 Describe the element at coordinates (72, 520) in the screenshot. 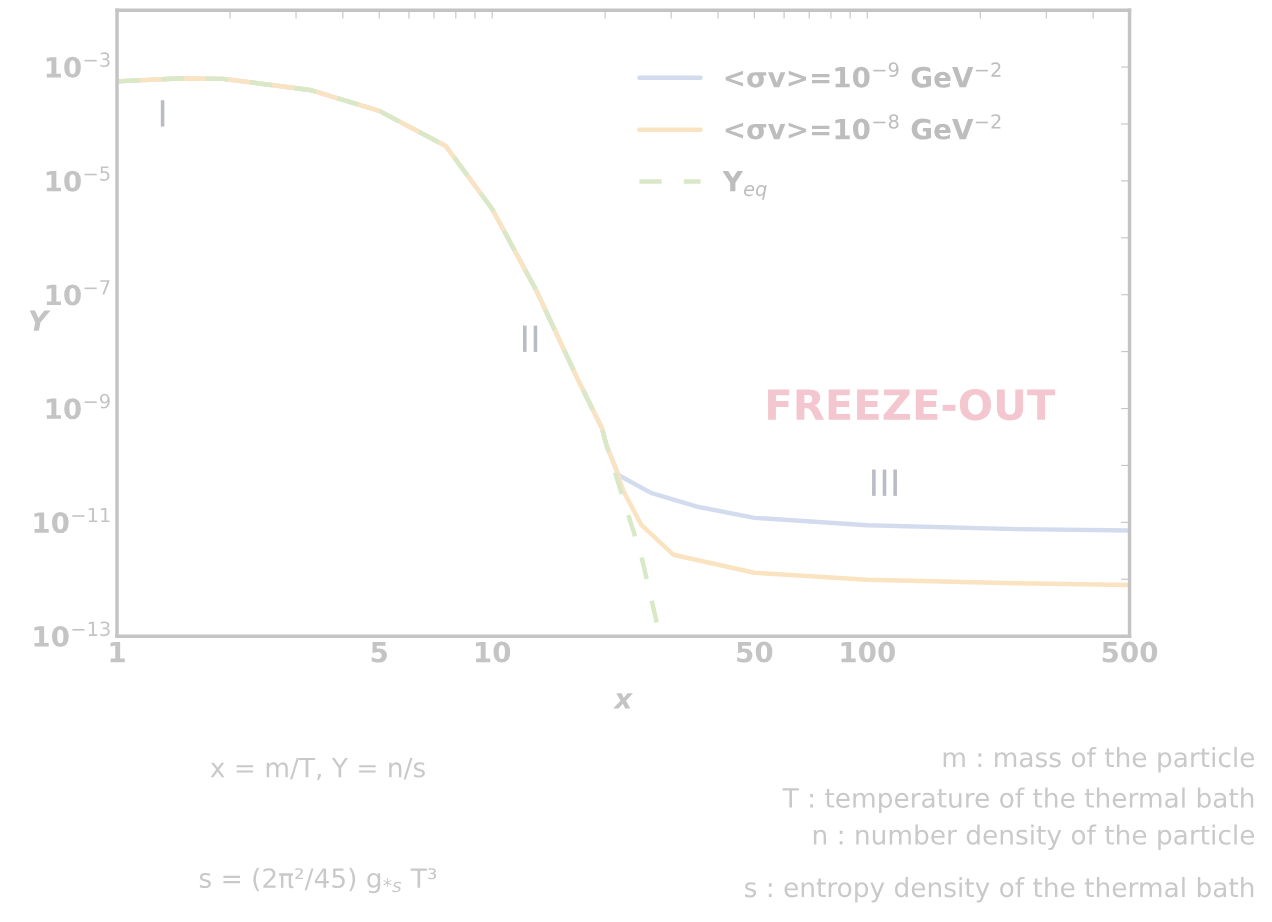

I see `y-tick-label: 10$^{−11}$` at that location.